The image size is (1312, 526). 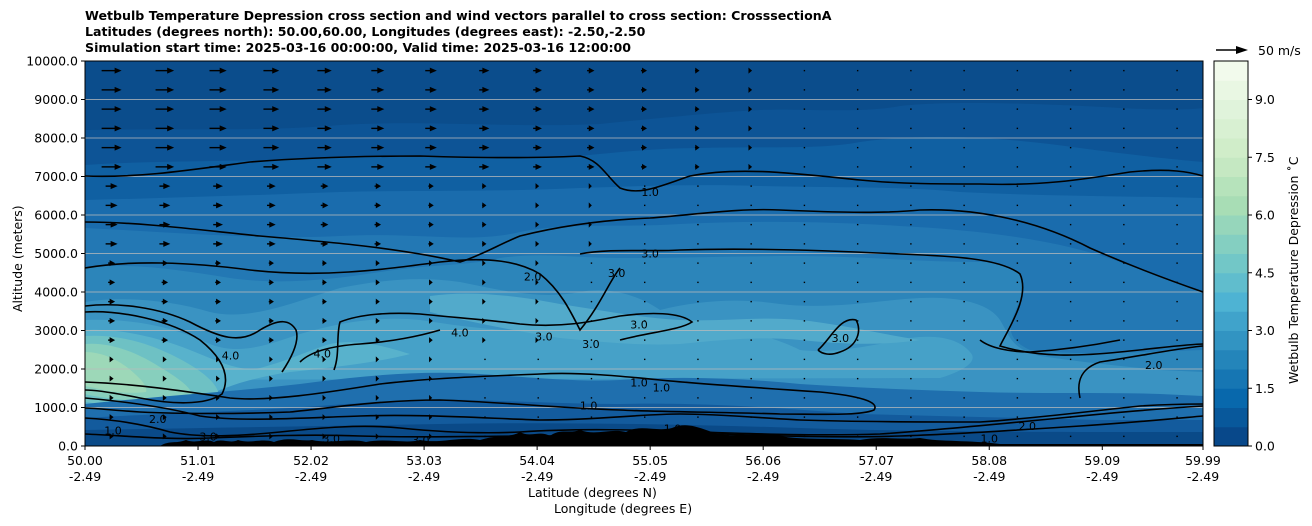 I want to click on contour-label: 1.0, so click(x=639, y=382).